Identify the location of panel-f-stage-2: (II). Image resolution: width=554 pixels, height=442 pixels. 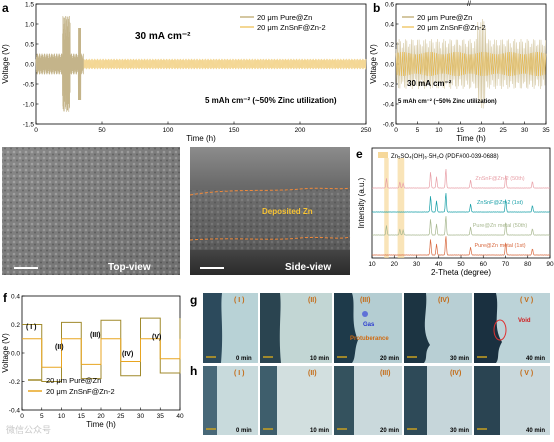
(59, 347).